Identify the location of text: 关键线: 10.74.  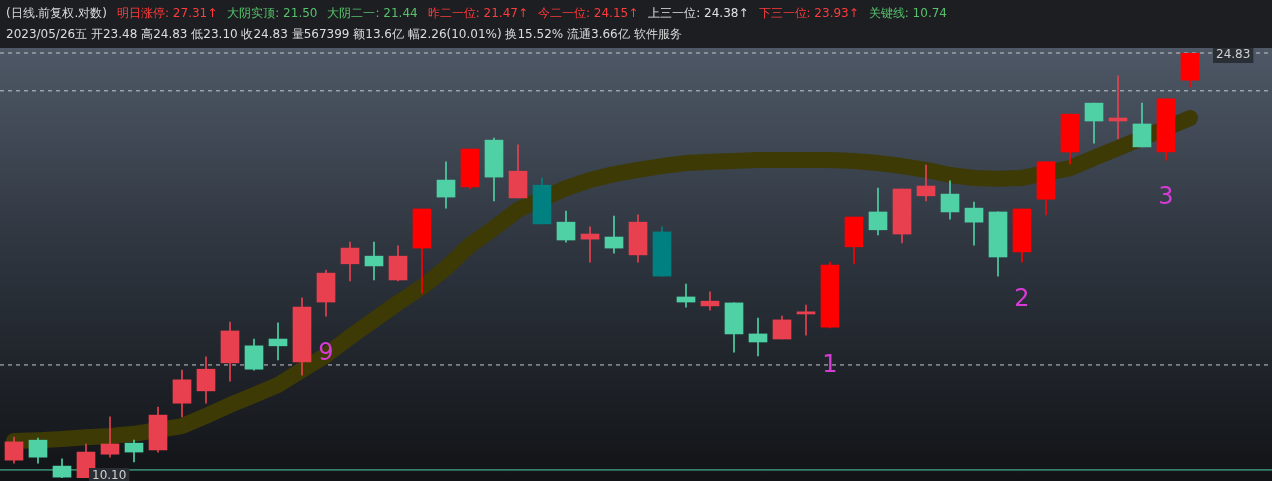
(907, 13).